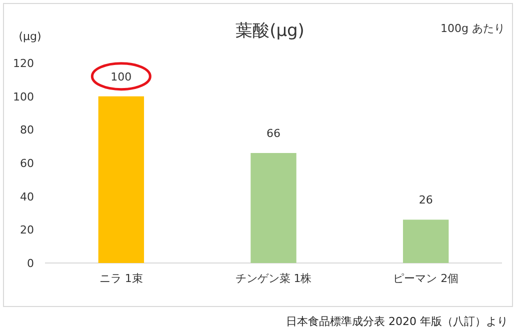 The image size is (518, 331). What do you see at coordinates (425, 200) in the screenshot?
I see `data-label: 26` at bounding box center [425, 200].